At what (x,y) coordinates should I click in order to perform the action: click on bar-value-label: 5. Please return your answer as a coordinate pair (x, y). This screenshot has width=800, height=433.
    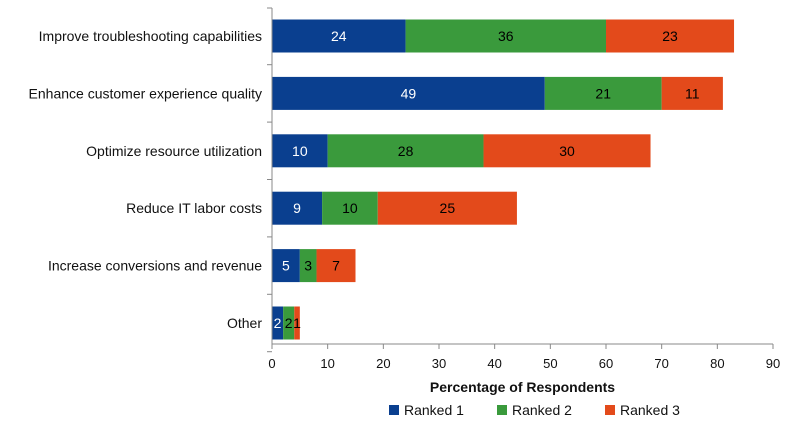
    Looking at the image, I should click on (286, 266).